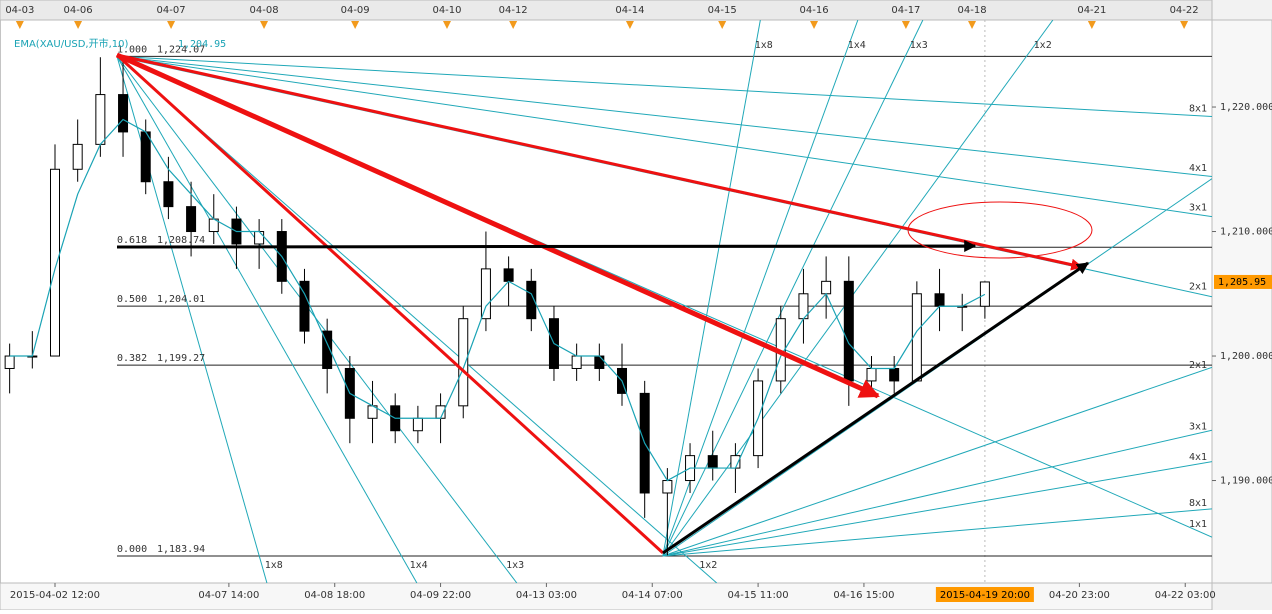  What do you see at coordinates (71, 43) in the screenshot?
I see `legend-text: EMA(XAU/USD,开市,10)` at bounding box center [71, 43].